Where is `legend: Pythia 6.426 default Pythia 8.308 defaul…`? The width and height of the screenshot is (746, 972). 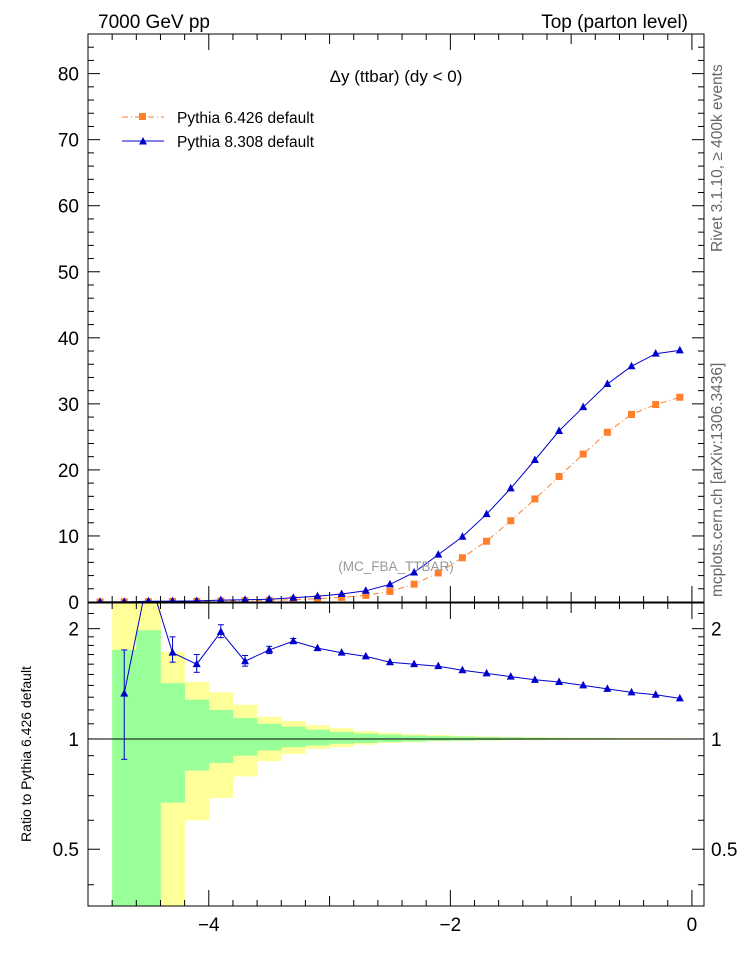
legend: Pythia 6.426 default Pythia 8.308 defaul… is located at coordinates (218, 130).